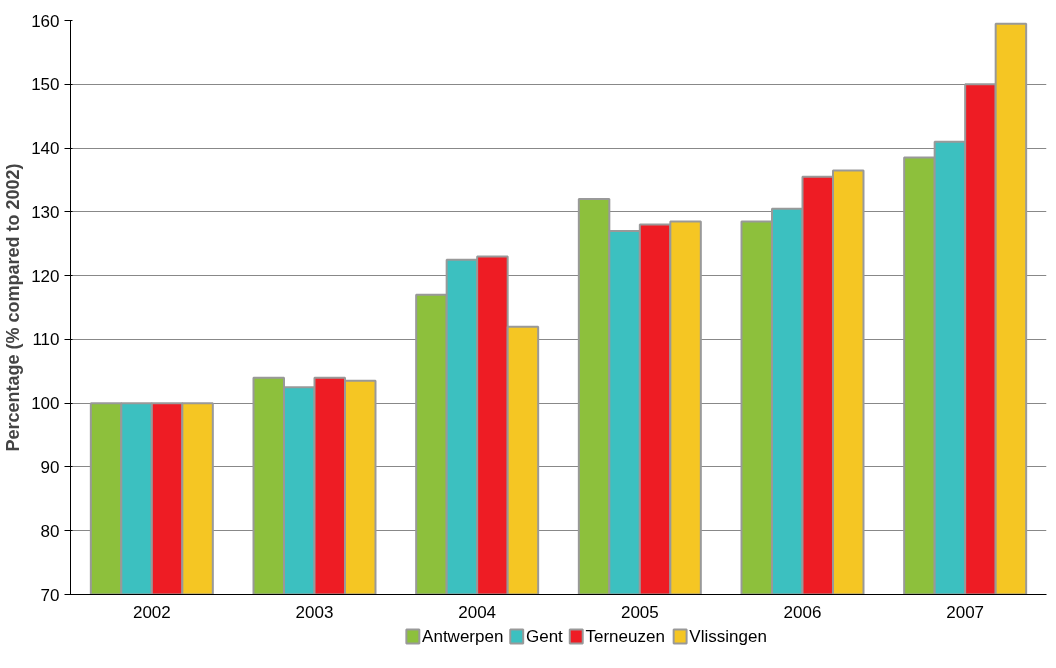  I want to click on y-tick-label: 120, so click(45, 276).